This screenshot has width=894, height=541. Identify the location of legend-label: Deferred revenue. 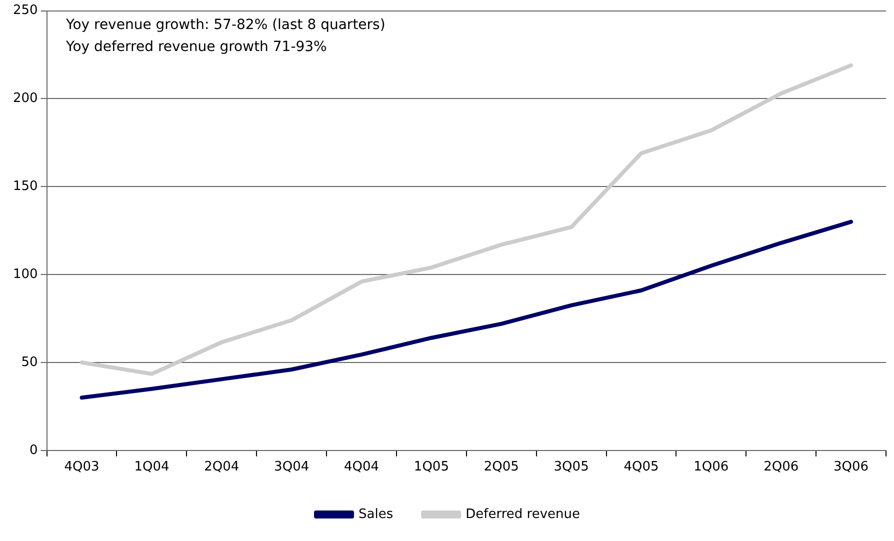
(523, 514).